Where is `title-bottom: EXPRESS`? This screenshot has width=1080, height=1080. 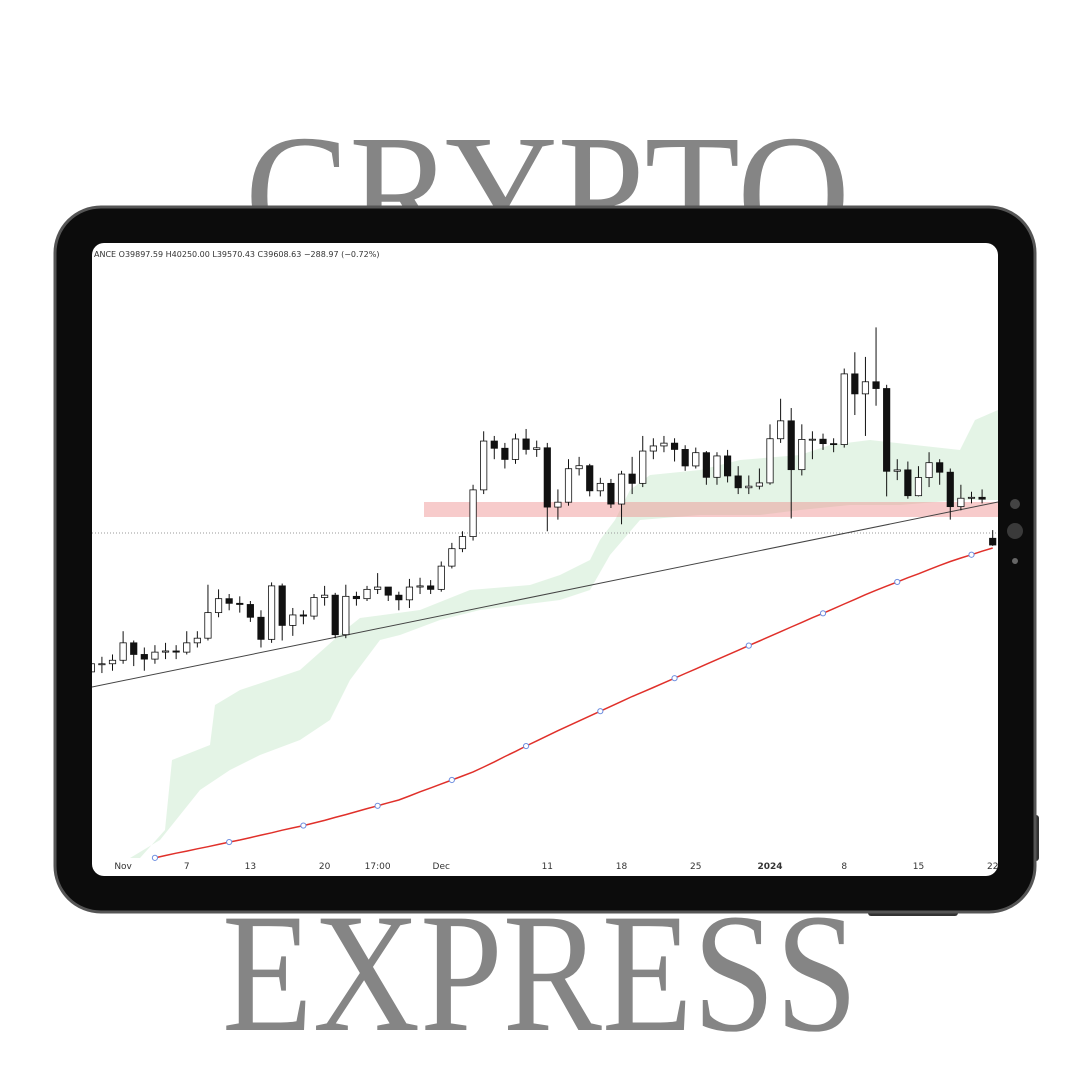
title-bottom: EXPRESS is located at coordinates (540, 973).